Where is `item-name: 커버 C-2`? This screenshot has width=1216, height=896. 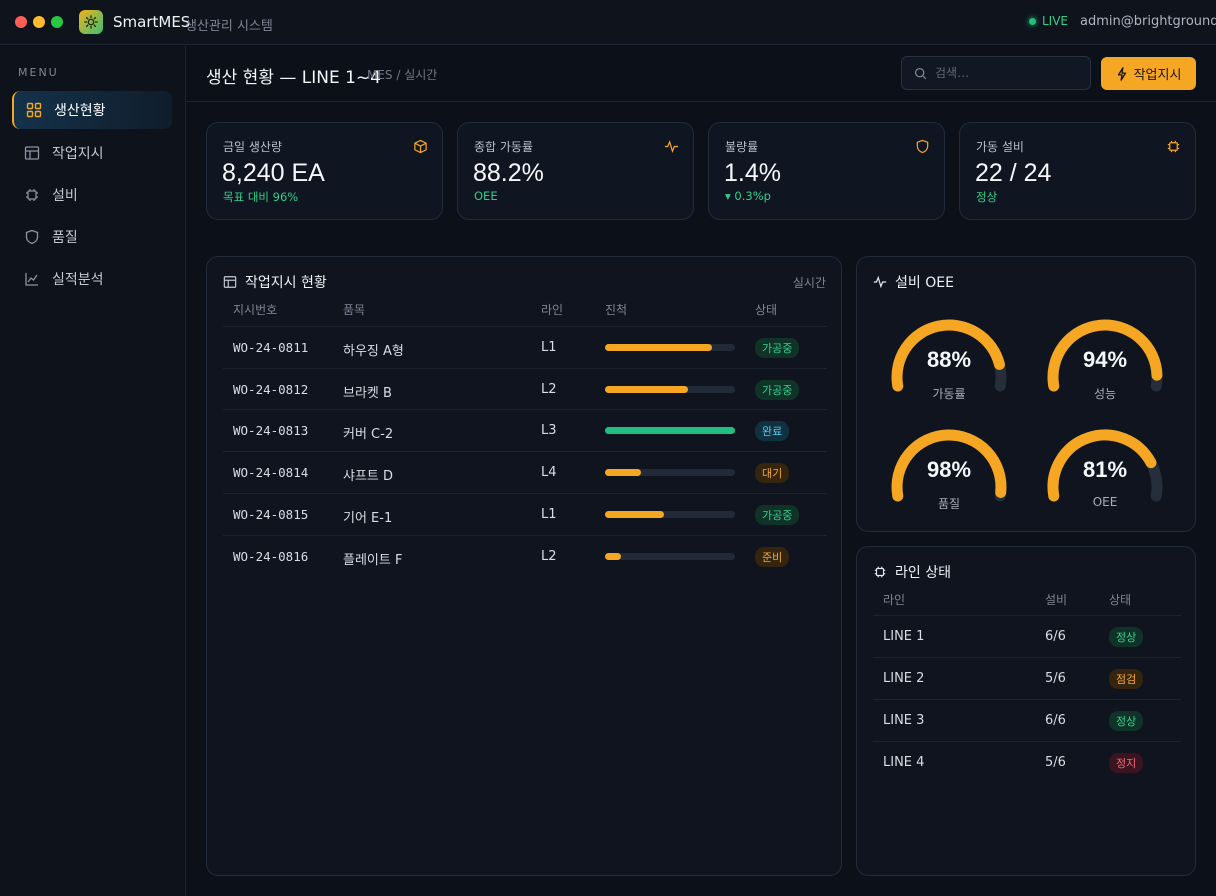 item-name: 커버 C-2 is located at coordinates (368, 435).